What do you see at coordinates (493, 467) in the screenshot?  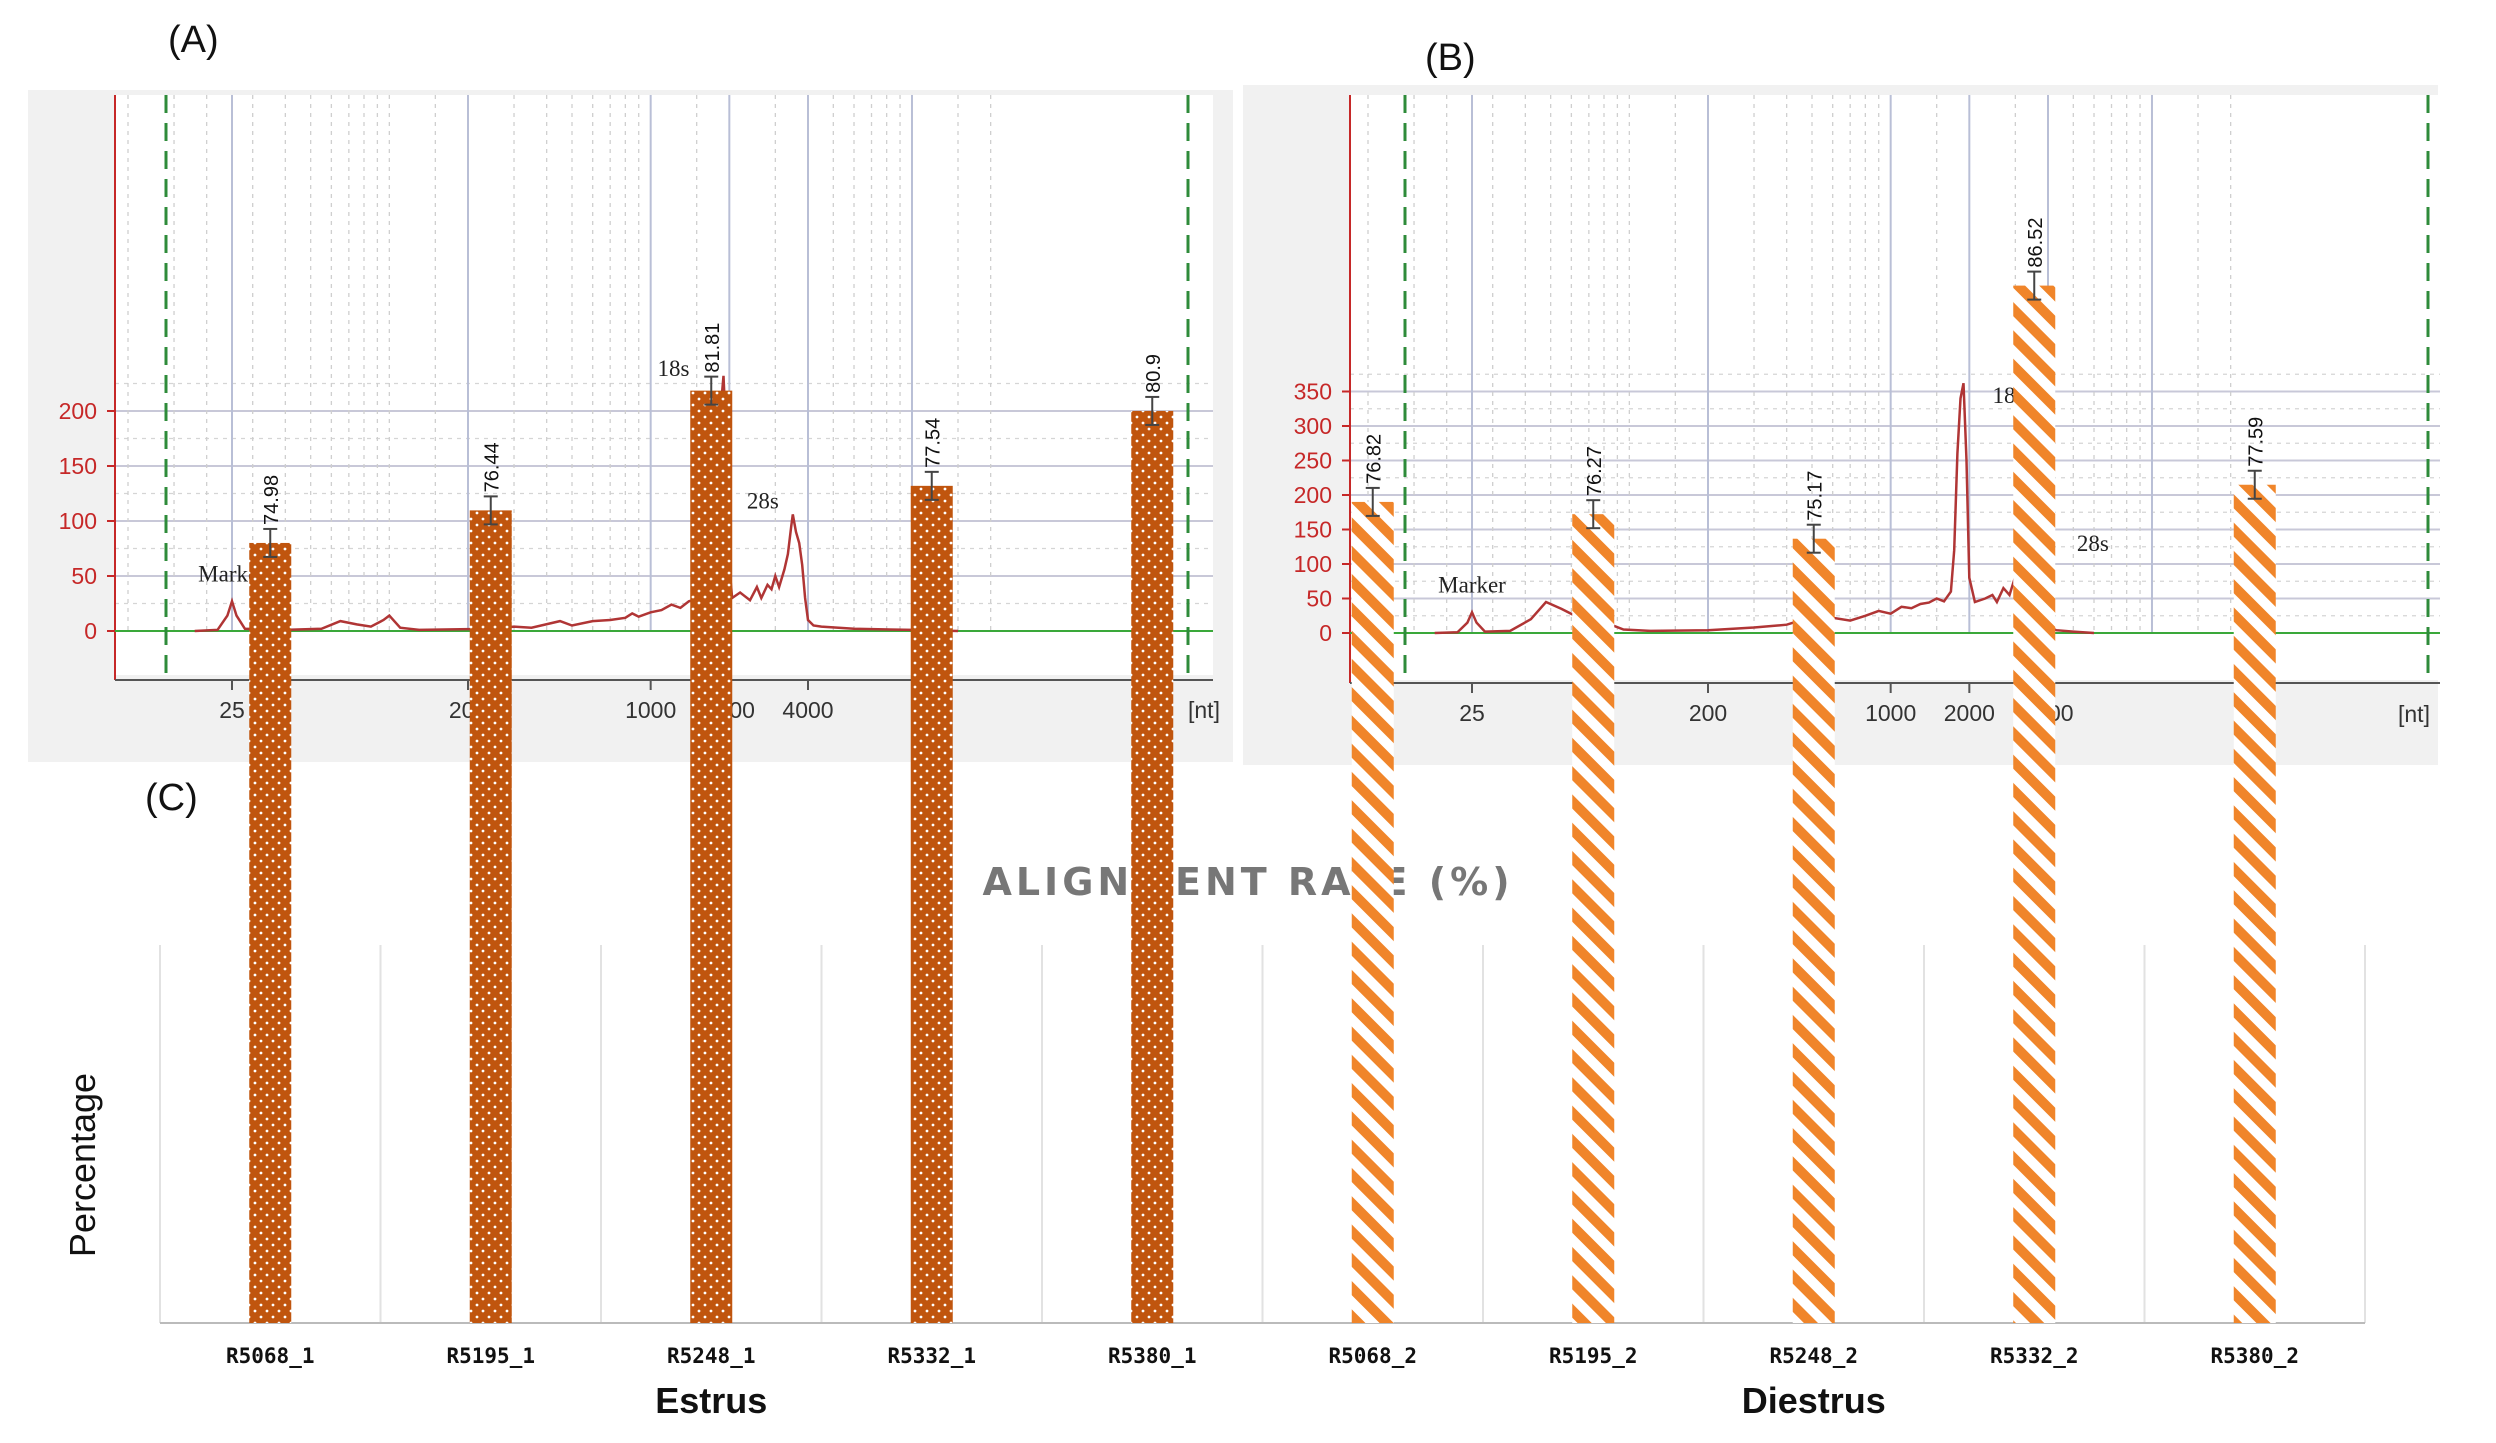 I see `data-label: 76.44` at bounding box center [493, 467].